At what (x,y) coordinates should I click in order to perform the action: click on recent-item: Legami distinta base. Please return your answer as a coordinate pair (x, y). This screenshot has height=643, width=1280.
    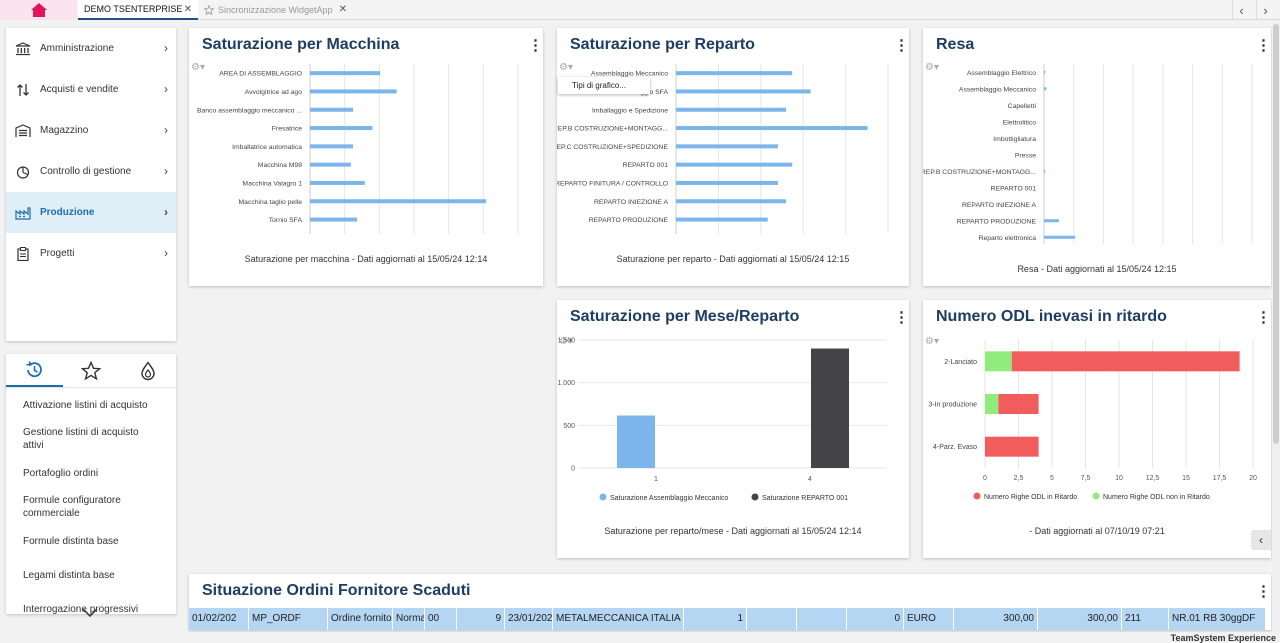
    Looking at the image, I should click on (69, 575).